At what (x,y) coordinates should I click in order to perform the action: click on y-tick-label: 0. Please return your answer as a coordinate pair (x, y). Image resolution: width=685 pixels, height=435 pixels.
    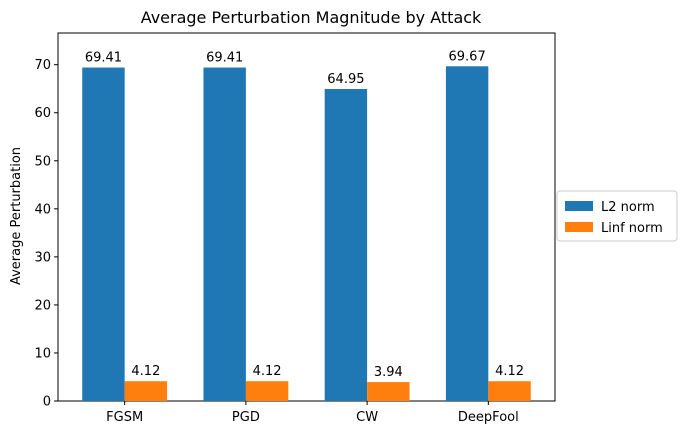
    Looking at the image, I should click on (47, 402).